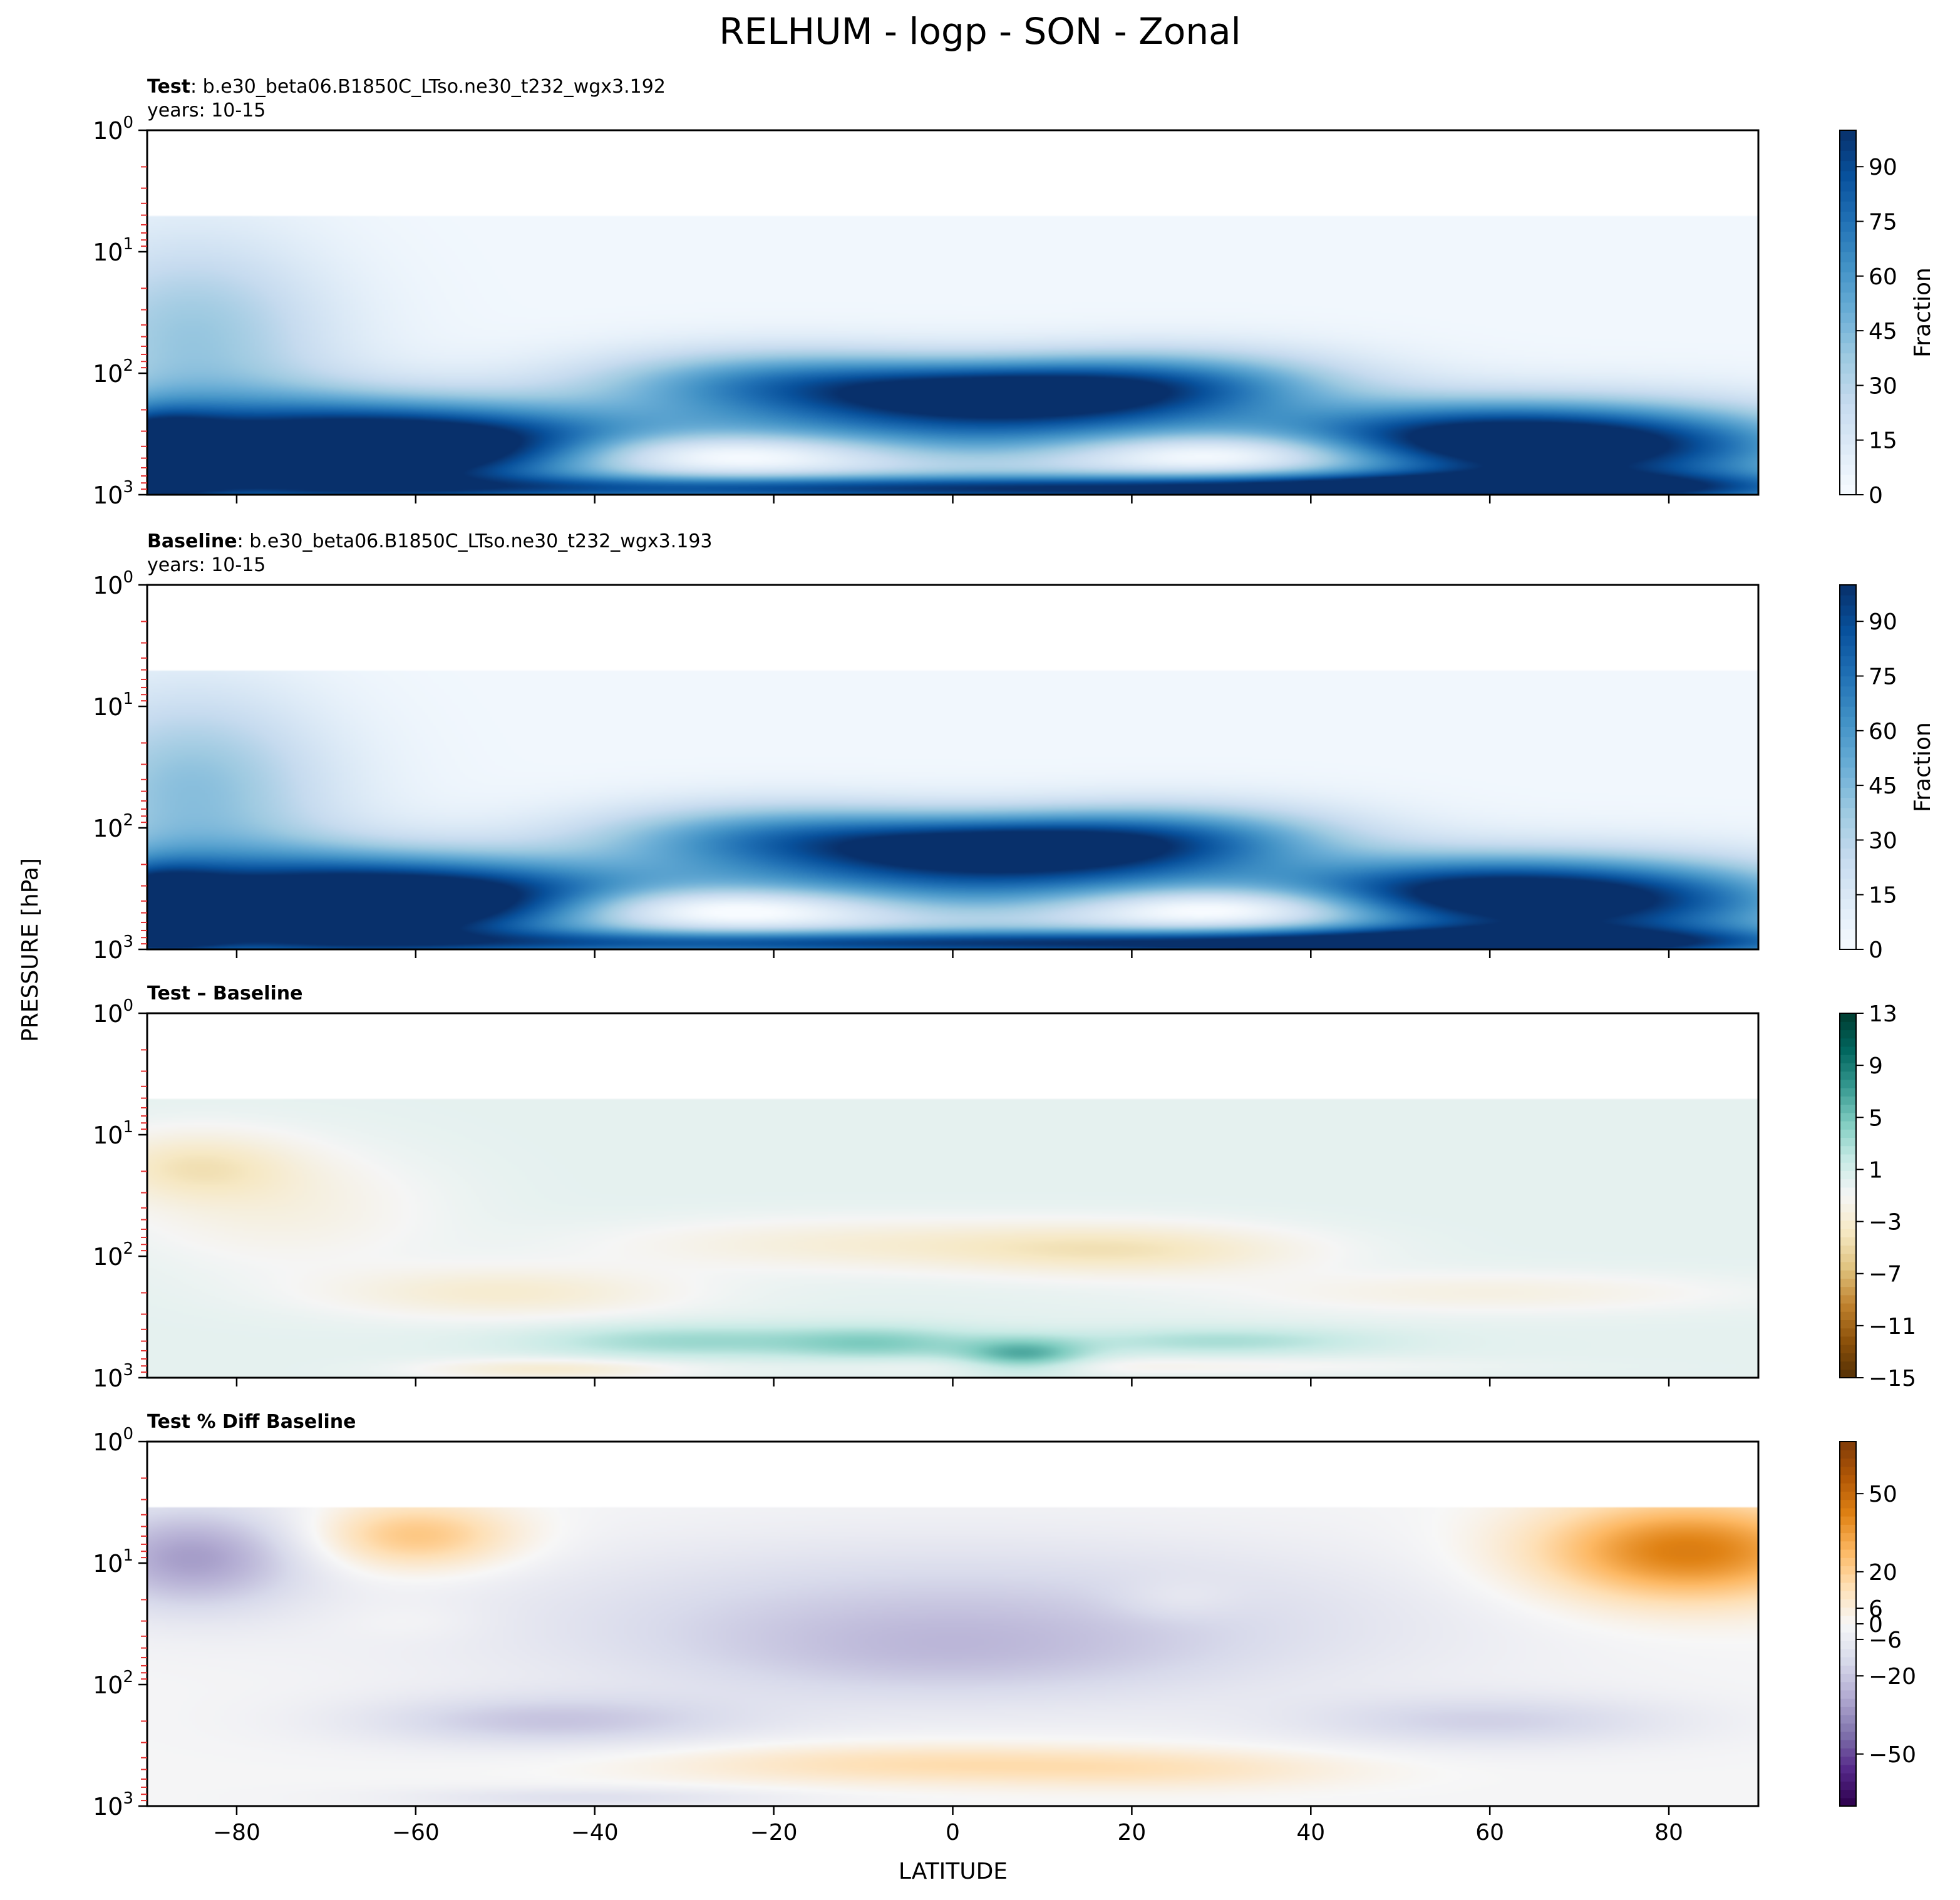 The image size is (1960, 1900). What do you see at coordinates (192, 541) in the screenshot?
I see `panel-title-bold: Baseline` at bounding box center [192, 541].